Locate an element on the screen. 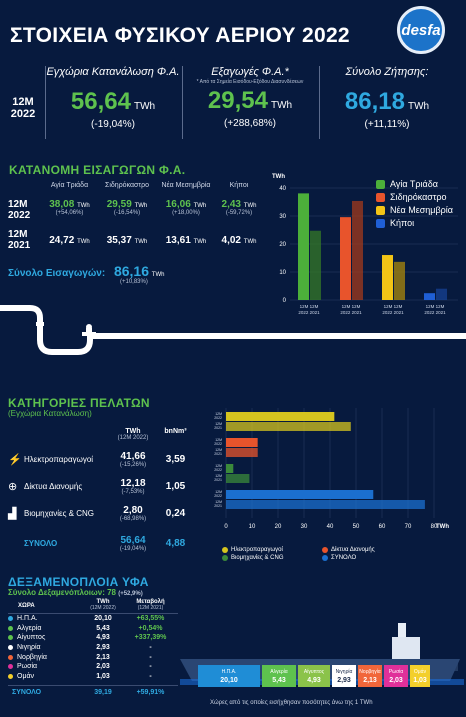 The image size is (466, 717). summary-period: 12M 2022 is located at coordinates (23, 108).